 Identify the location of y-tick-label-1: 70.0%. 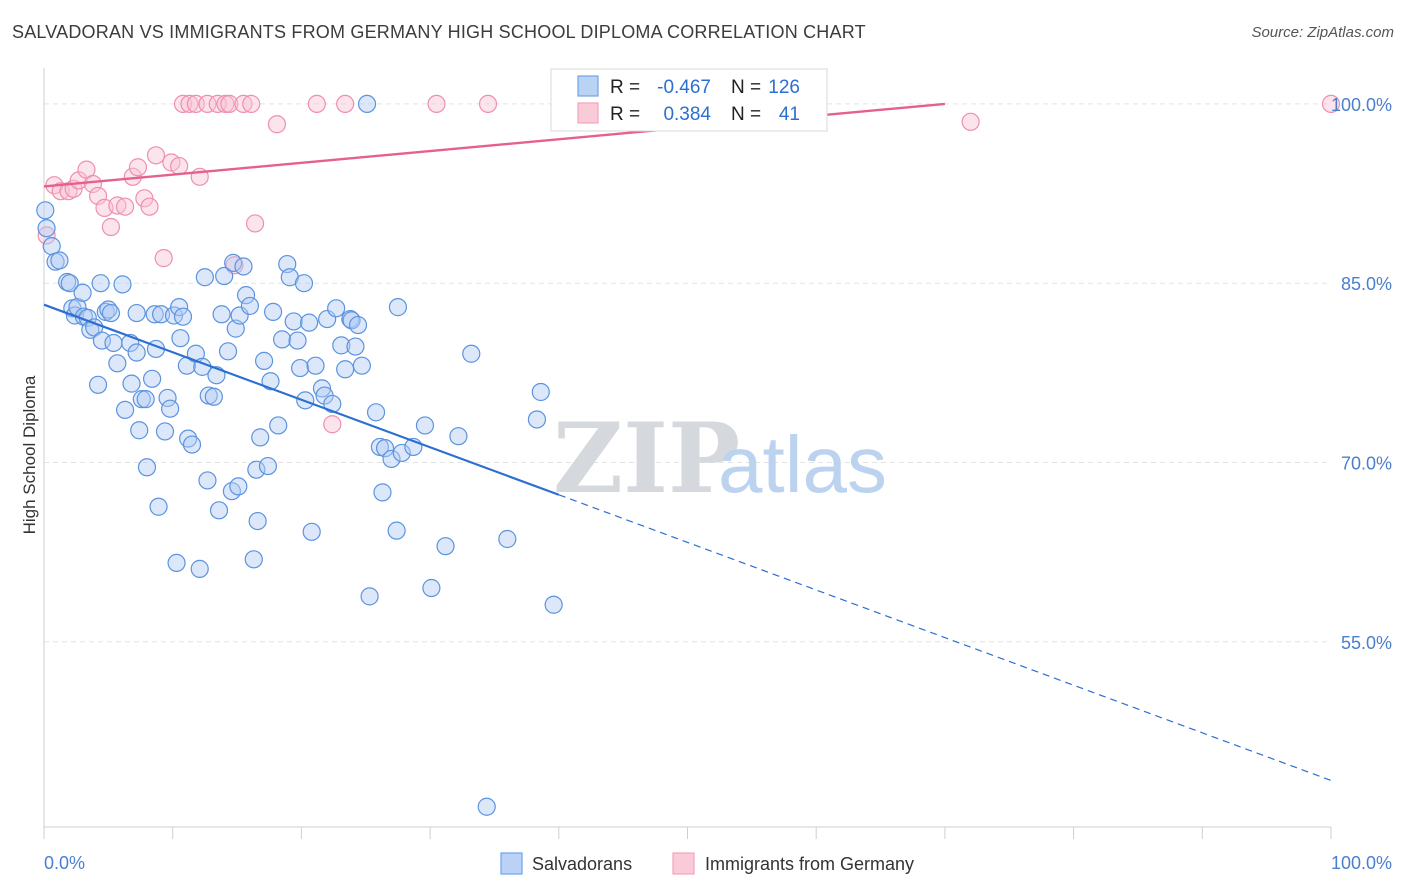
(1366, 464).